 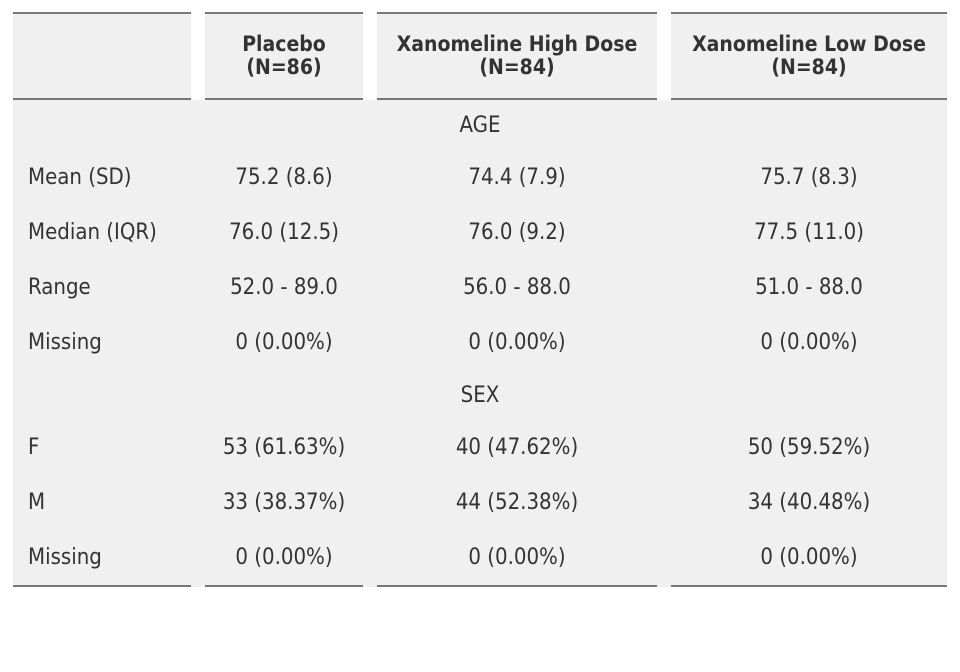 What do you see at coordinates (809, 44) in the screenshot?
I see `column-name: Xanomeline Low Dose` at bounding box center [809, 44].